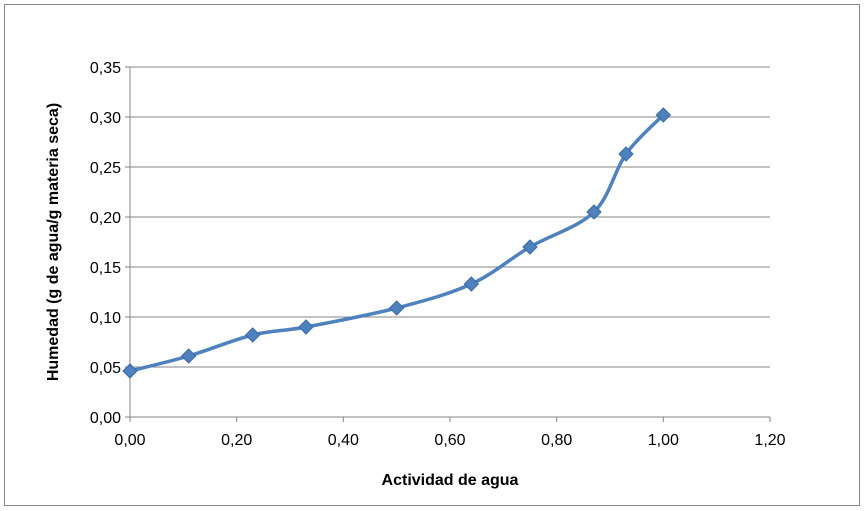 The width and height of the screenshot is (866, 511). What do you see at coordinates (769, 440) in the screenshot?
I see `x-tick-label: 1,20` at bounding box center [769, 440].